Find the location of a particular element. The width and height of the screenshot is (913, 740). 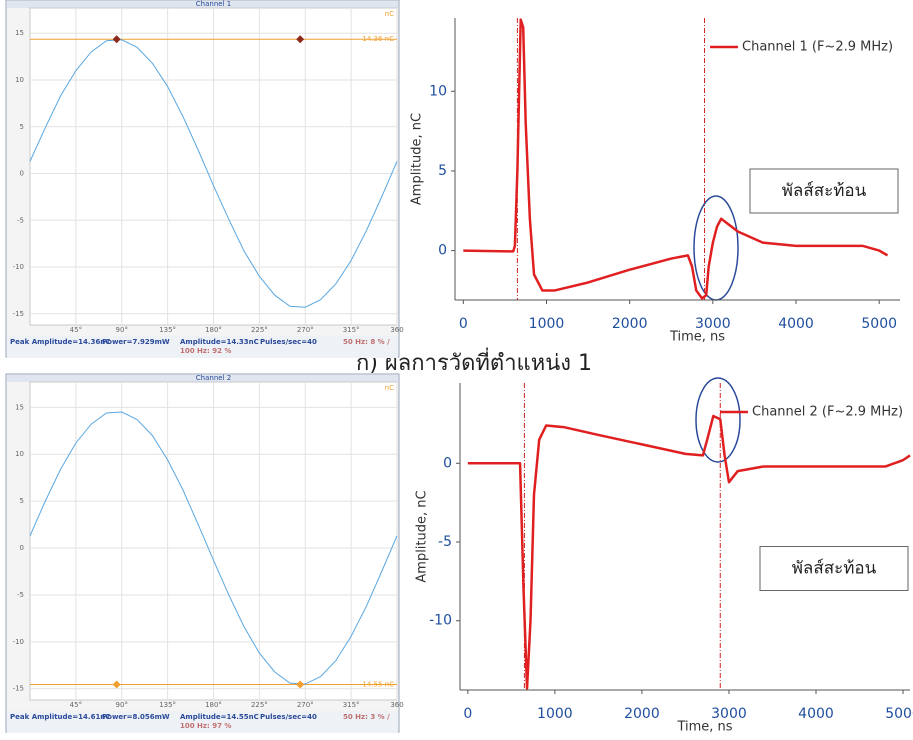

status-text: Power=8.056mW is located at coordinates (136, 717).